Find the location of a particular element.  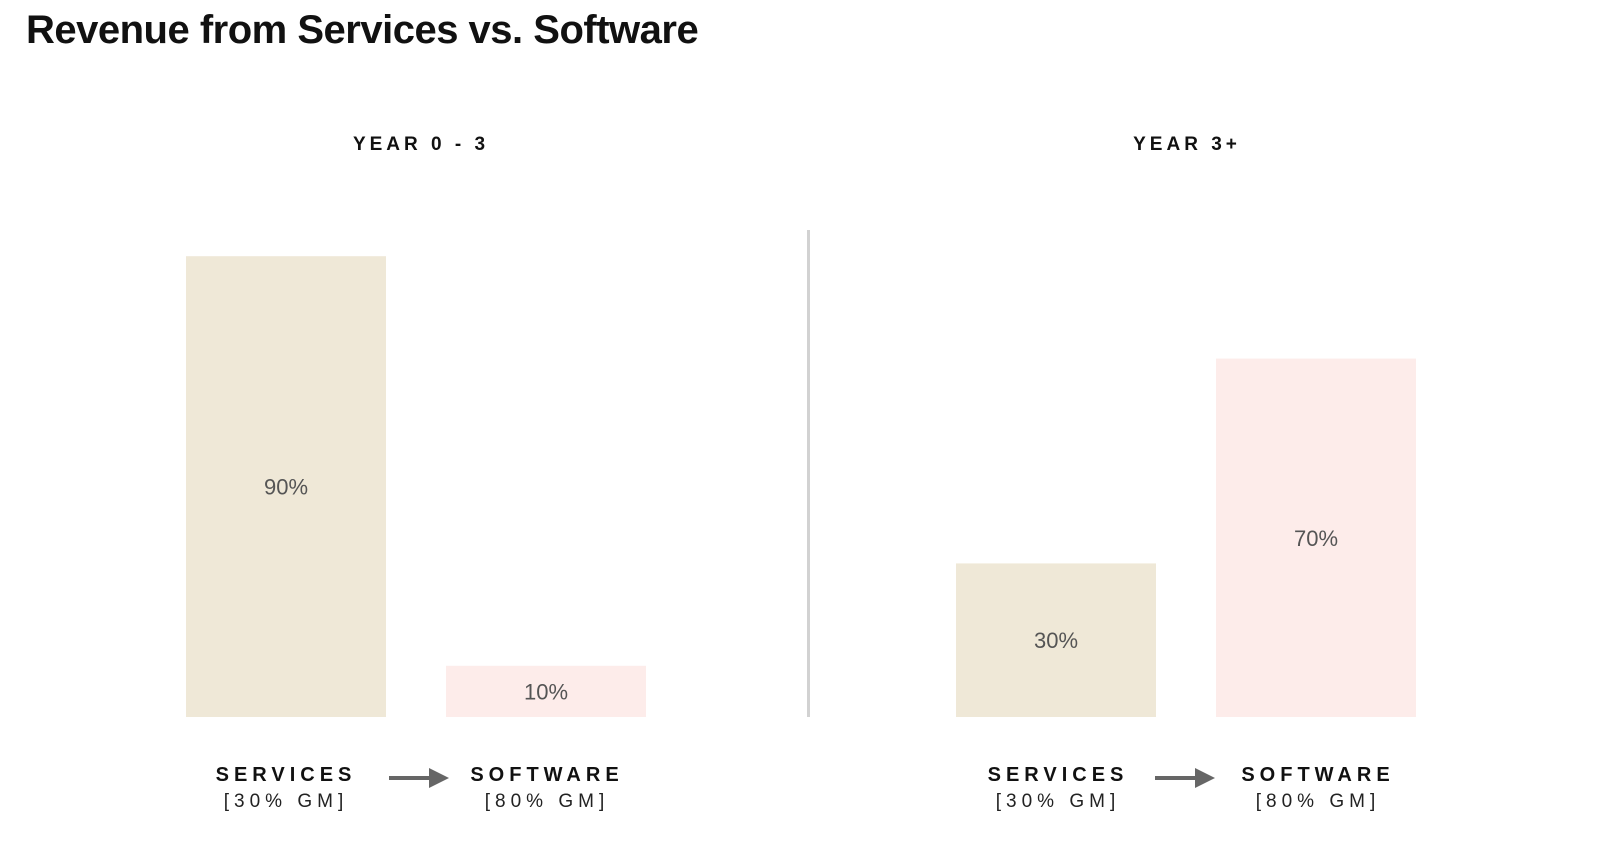

bar-value-label-services-year-0-3: 90% is located at coordinates (286, 487).